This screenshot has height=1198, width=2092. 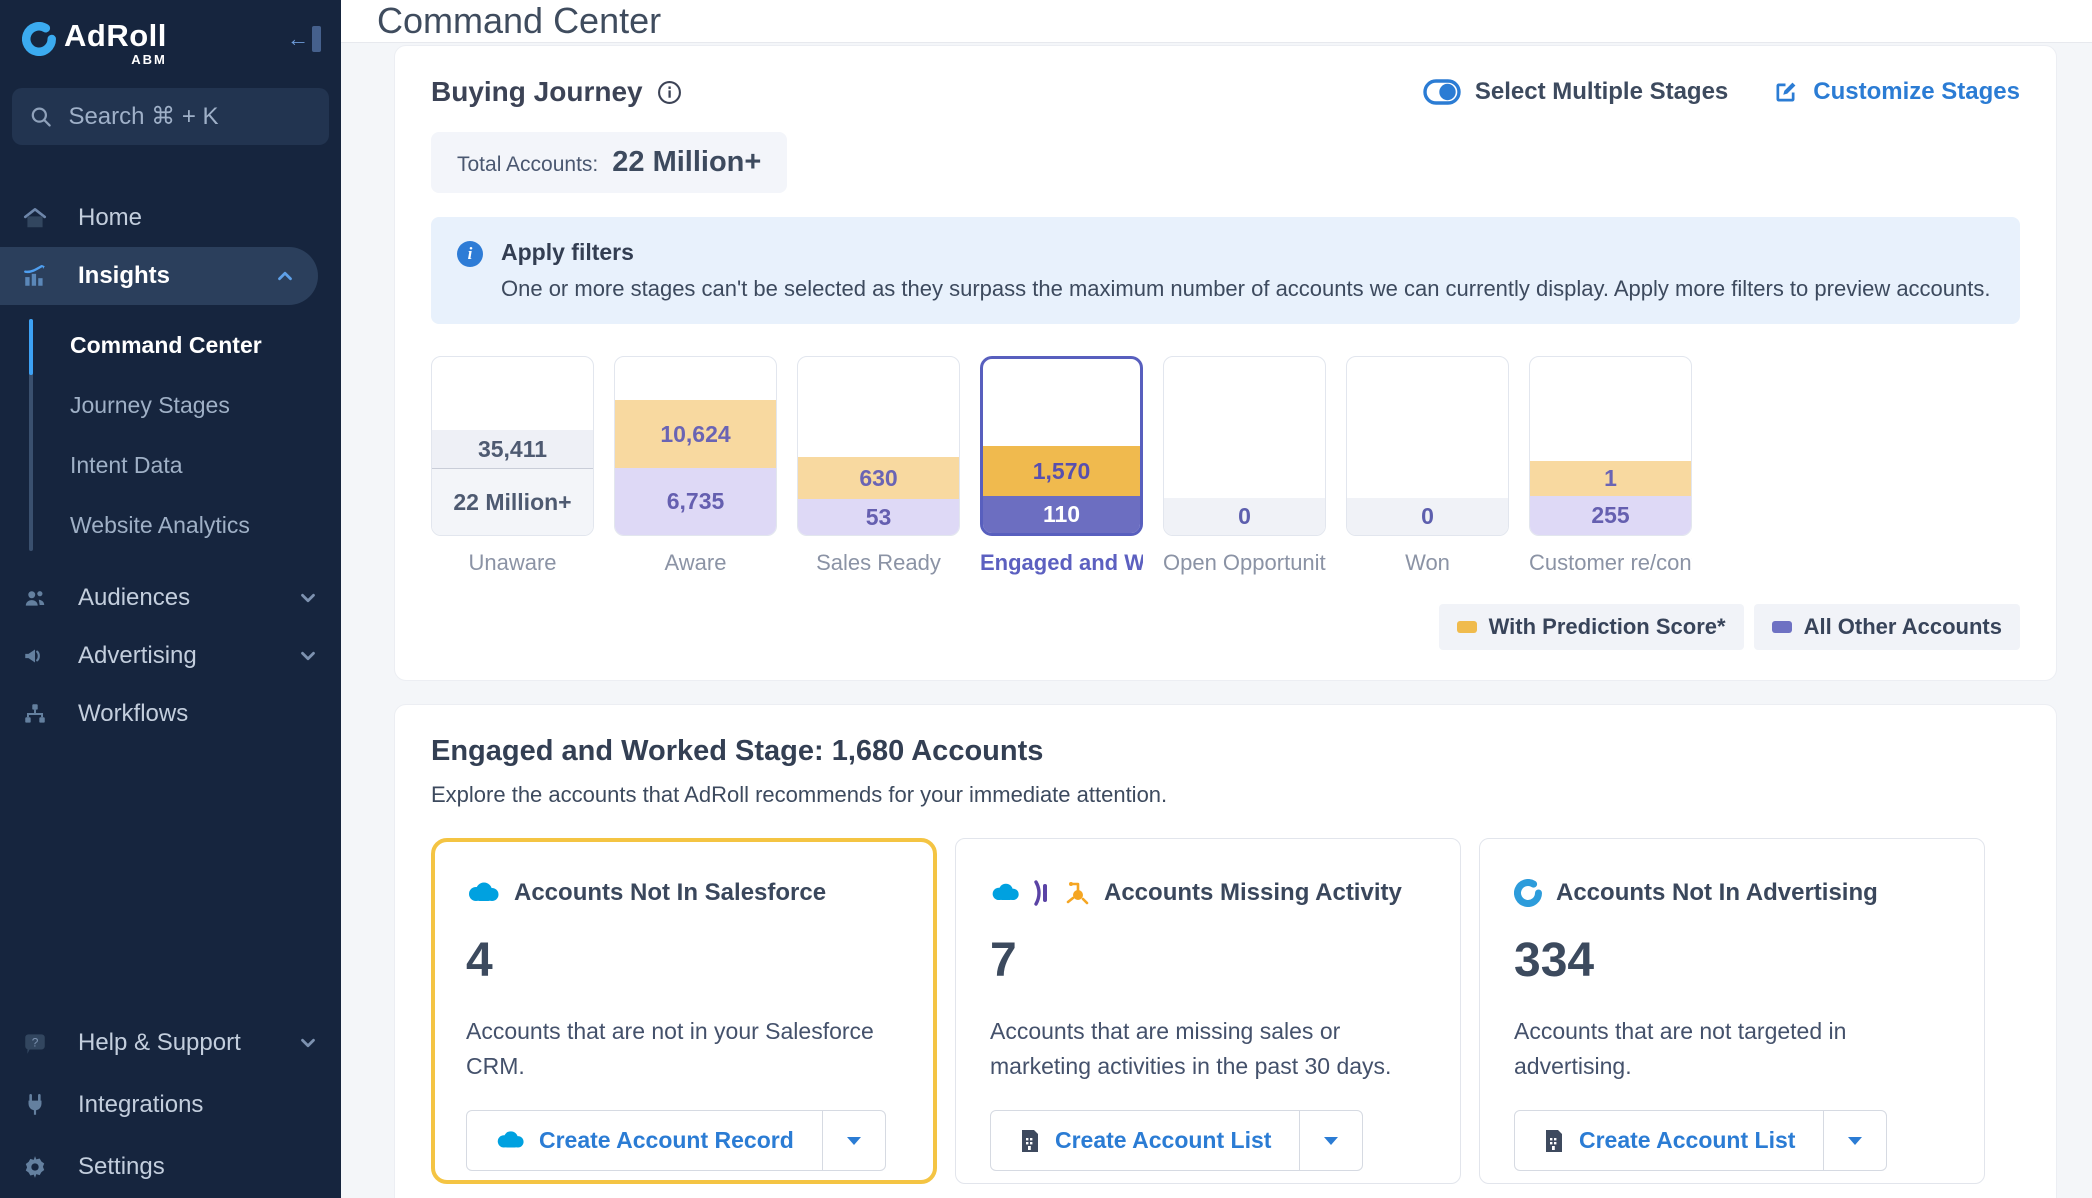 What do you see at coordinates (1427, 562) in the screenshot?
I see `stage-label: Won` at bounding box center [1427, 562].